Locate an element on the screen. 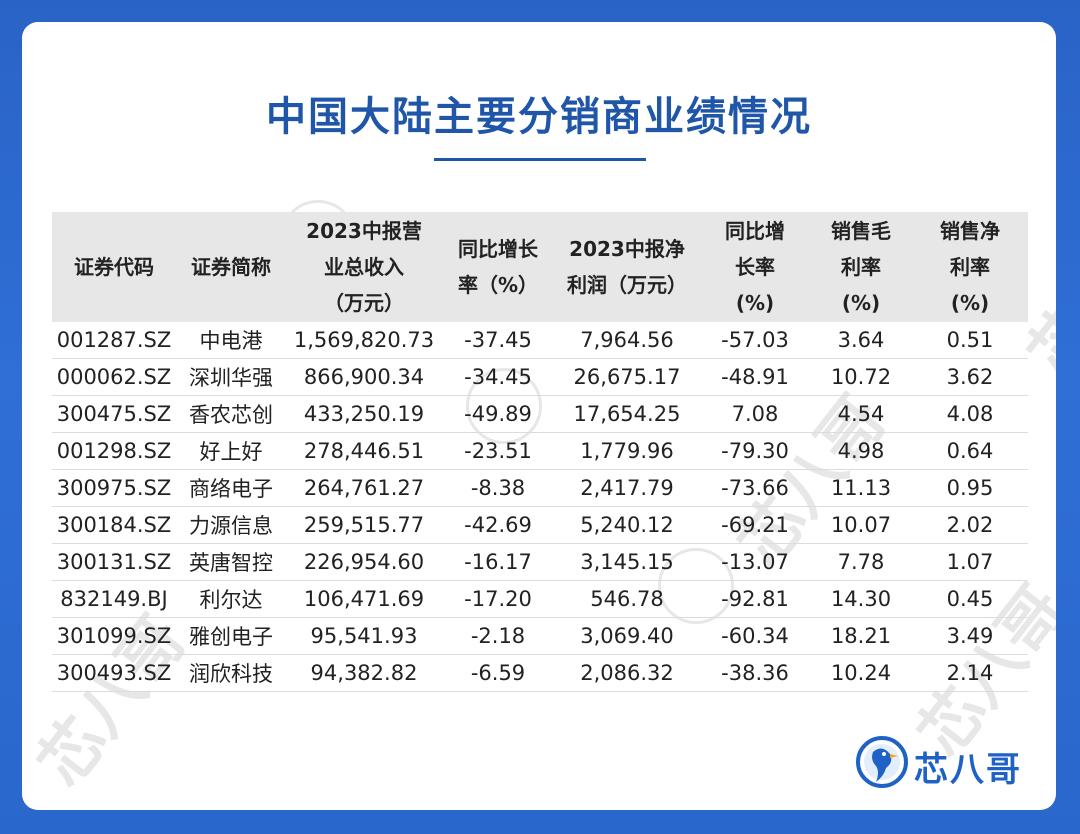 This screenshot has width=1080, height=834. table-cell: 0.45 is located at coordinates (970, 599).